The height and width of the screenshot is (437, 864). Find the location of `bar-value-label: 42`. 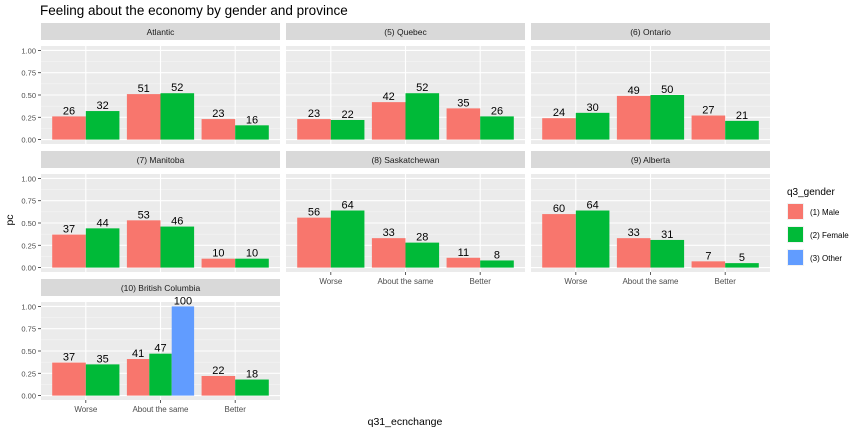

bar-value-label: 42 is located at coordinates (389, 97).